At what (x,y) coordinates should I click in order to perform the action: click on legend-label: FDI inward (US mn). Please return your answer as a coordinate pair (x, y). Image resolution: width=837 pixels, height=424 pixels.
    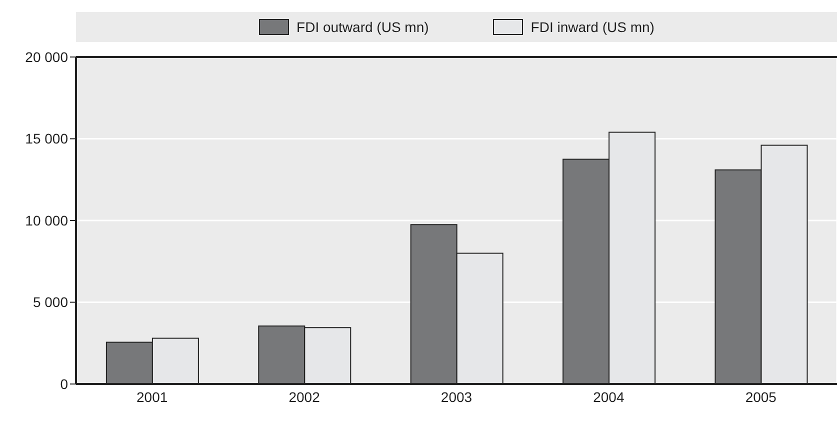
    Looking at the image, I should click on (592, 27).